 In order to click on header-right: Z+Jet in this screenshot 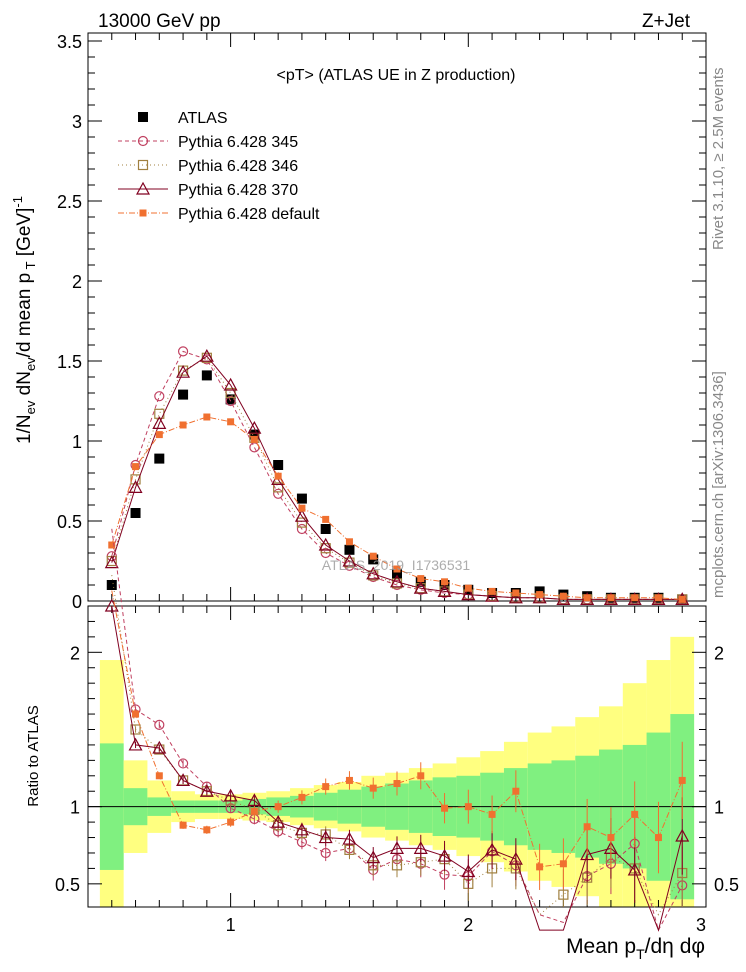, I will do `click(666, 21)`.